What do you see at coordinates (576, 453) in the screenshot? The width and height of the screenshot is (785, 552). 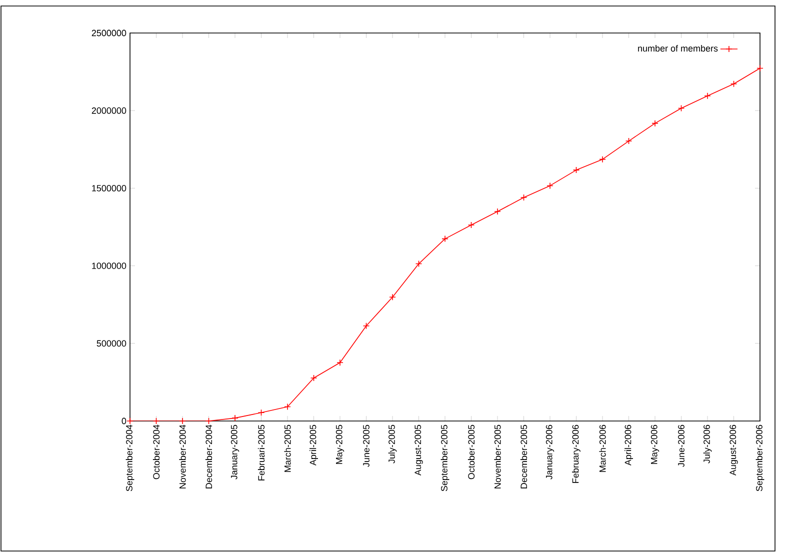 I see `x-tick-label: February-2006` at bounding box center [576, 453].